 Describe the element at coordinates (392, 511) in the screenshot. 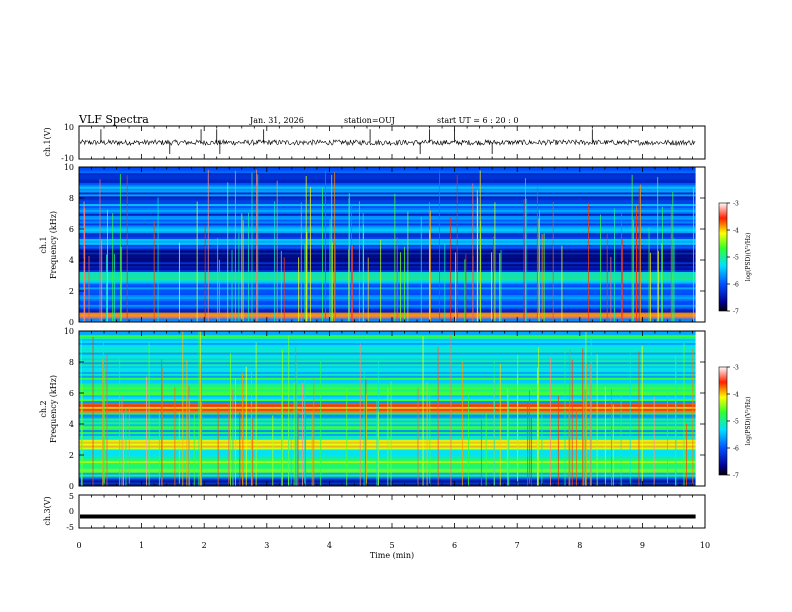

I see `ch3-waveform-xticks` at that location.